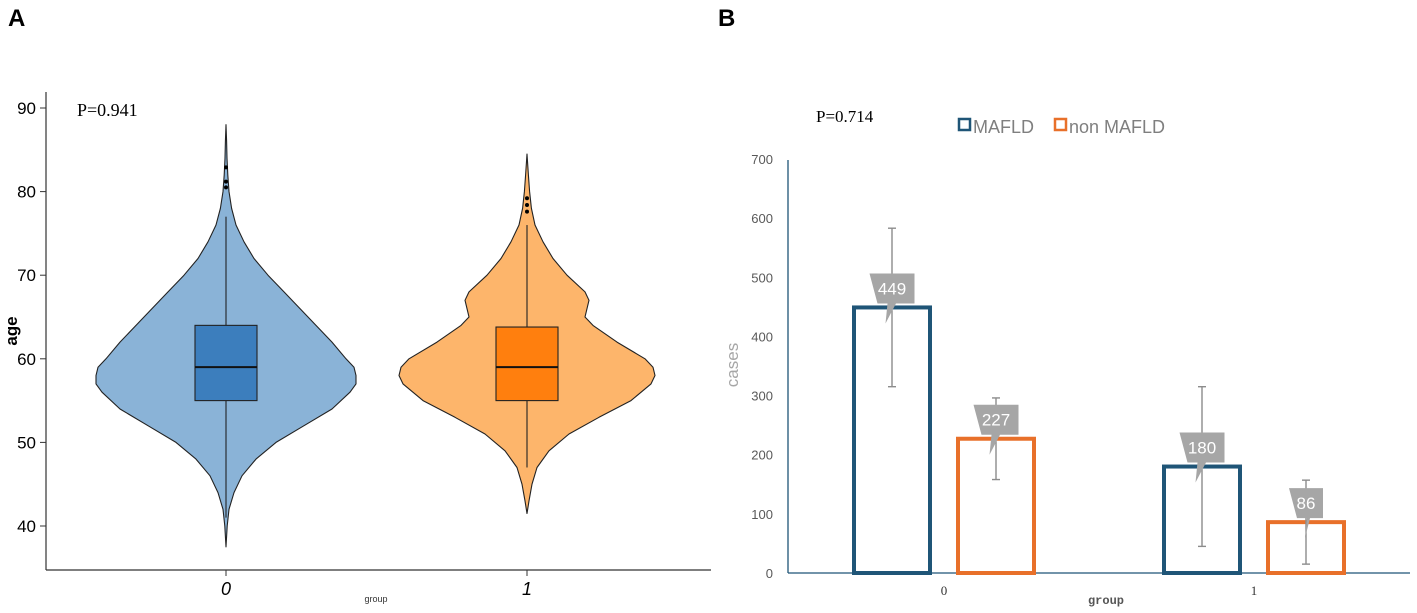 The width and height of the screenshot is (1417, 613). Describe the element at coordinates (1202, 448) in the screenshot. I see `data-label: 180` at that location.